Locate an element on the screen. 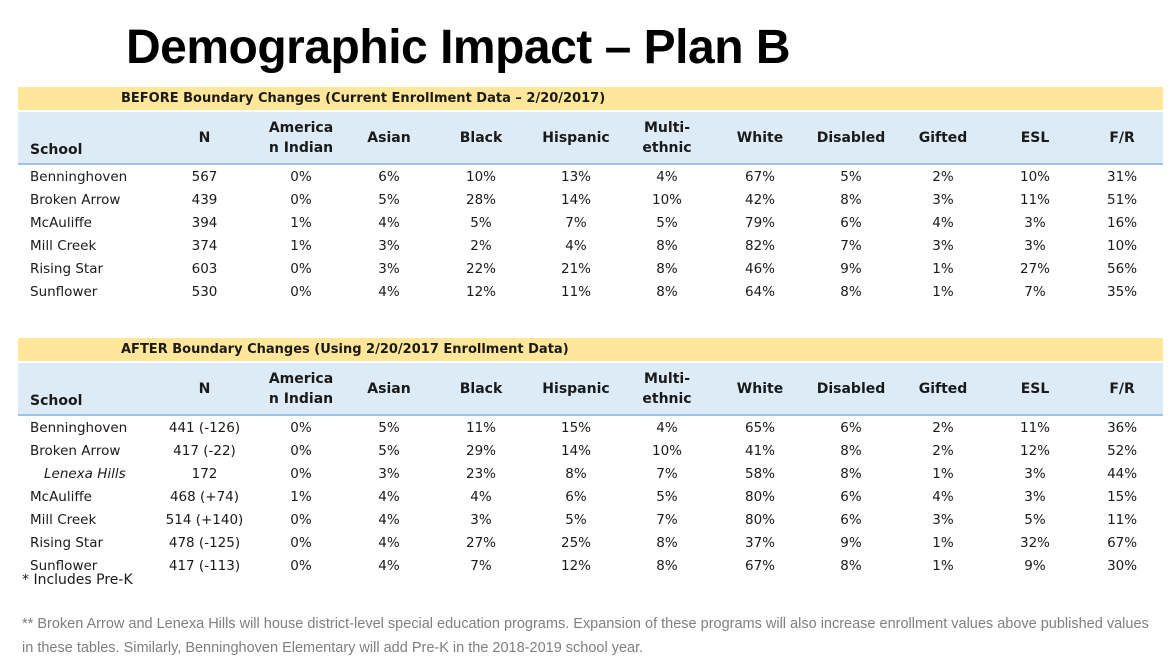 The image size is (1172, 661). percent-cell: 82% is located at coordinates (759, 245).